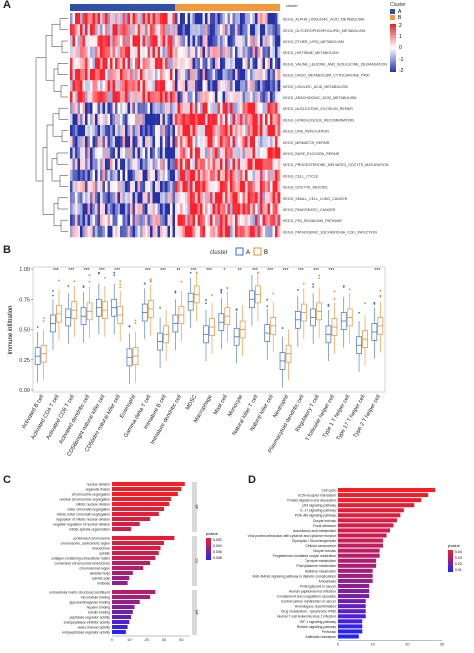  I want to click on go-term-label: negative regulation of nuclear division, so click(81, 524).